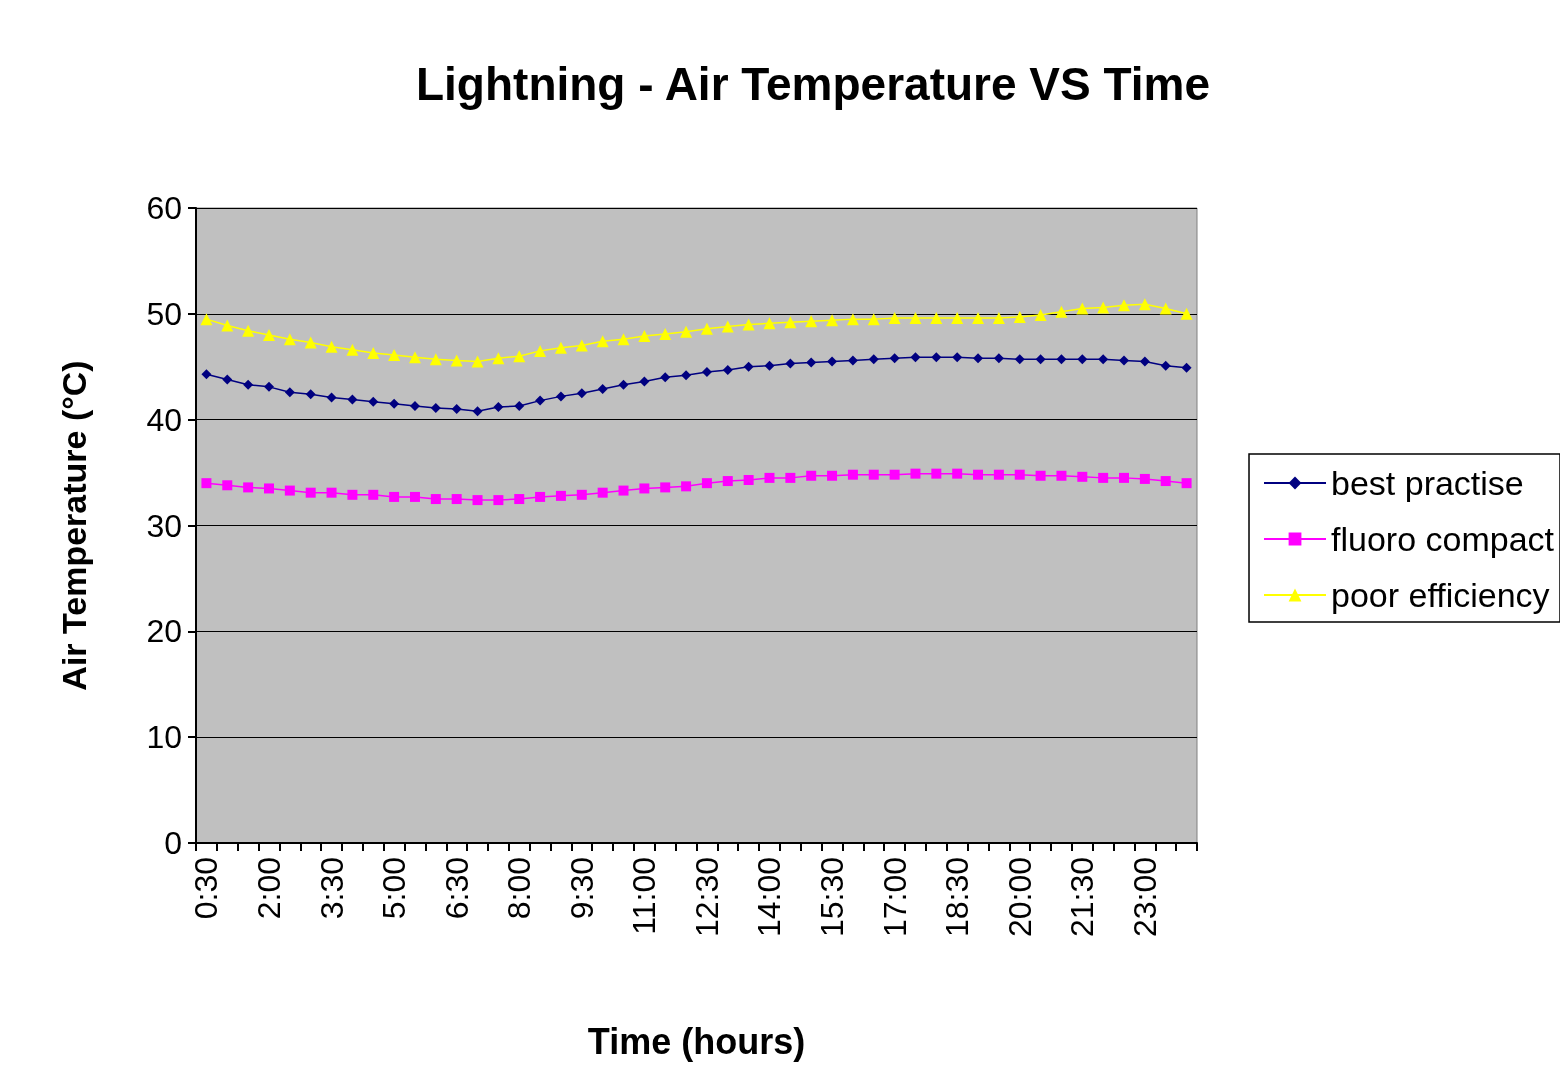 This screenshot has height=1078, width=1568. Describe the element at coordinates (813, 84) in the screenshot. I see `chart-title: Lightning - Air Temperature VS Time` at that location.